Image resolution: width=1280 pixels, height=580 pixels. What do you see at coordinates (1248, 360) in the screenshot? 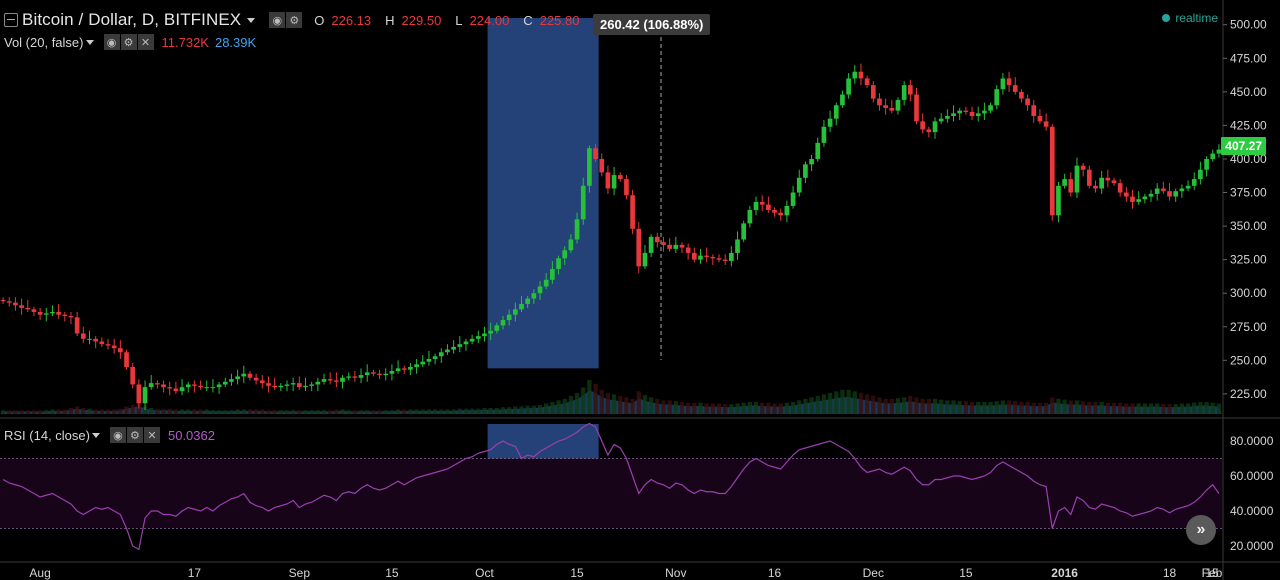
I see `price-tick-label: 250.00` at bounding box center [1248, 360].